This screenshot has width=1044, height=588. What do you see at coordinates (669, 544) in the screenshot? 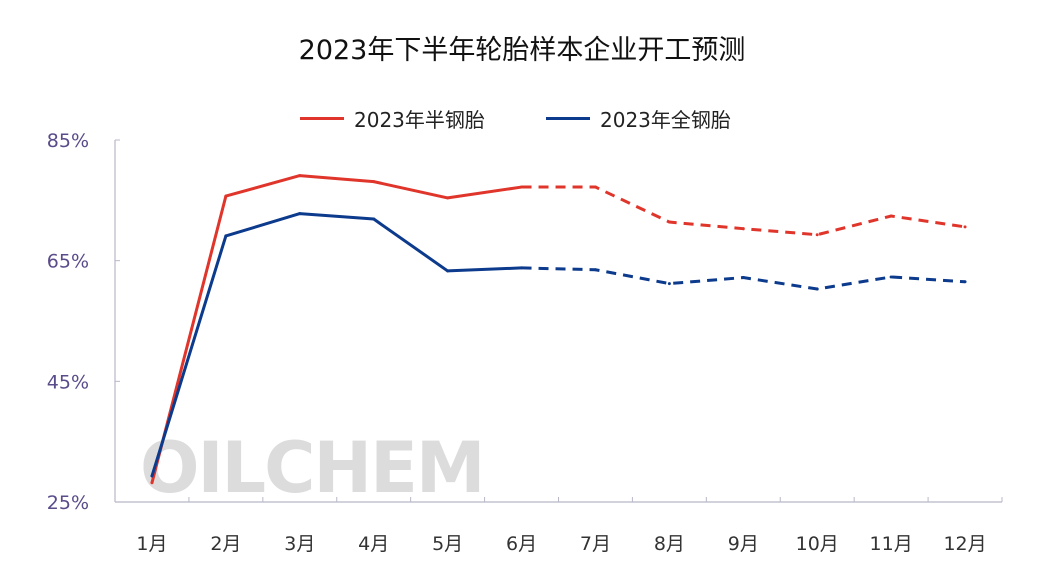
I see `x-tick-label: 8月` at bounding box center [669, 544].